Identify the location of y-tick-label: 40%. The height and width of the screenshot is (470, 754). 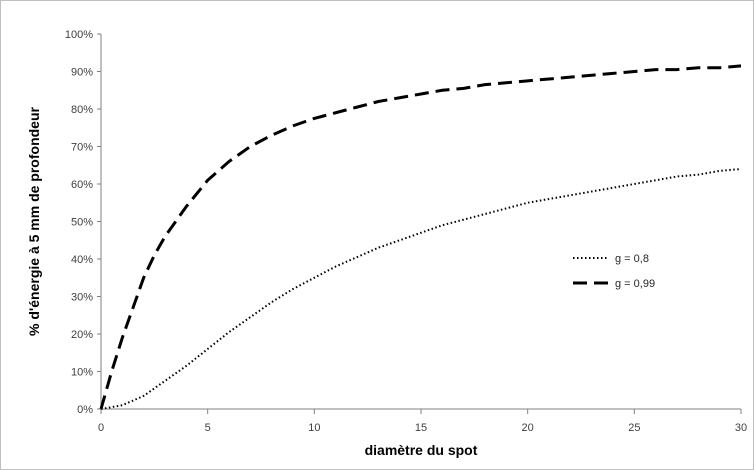
(82, 260).